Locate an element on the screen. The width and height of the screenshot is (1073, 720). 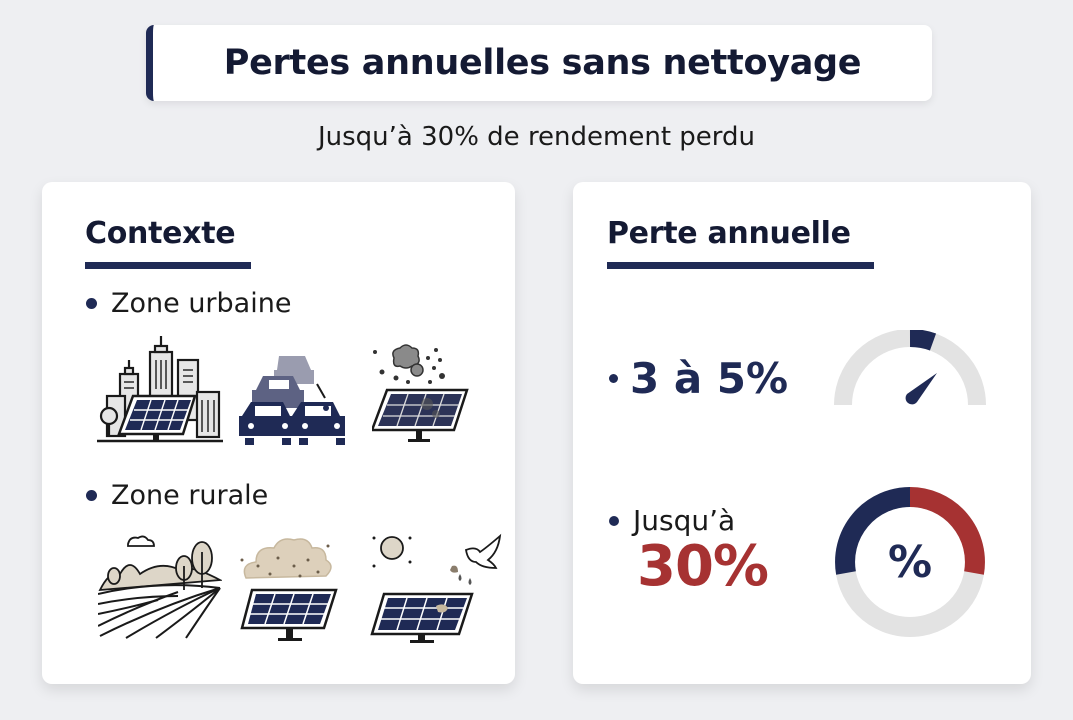
zone-urbaine-label: Zone urbaine is located at coordinates (201, 303).